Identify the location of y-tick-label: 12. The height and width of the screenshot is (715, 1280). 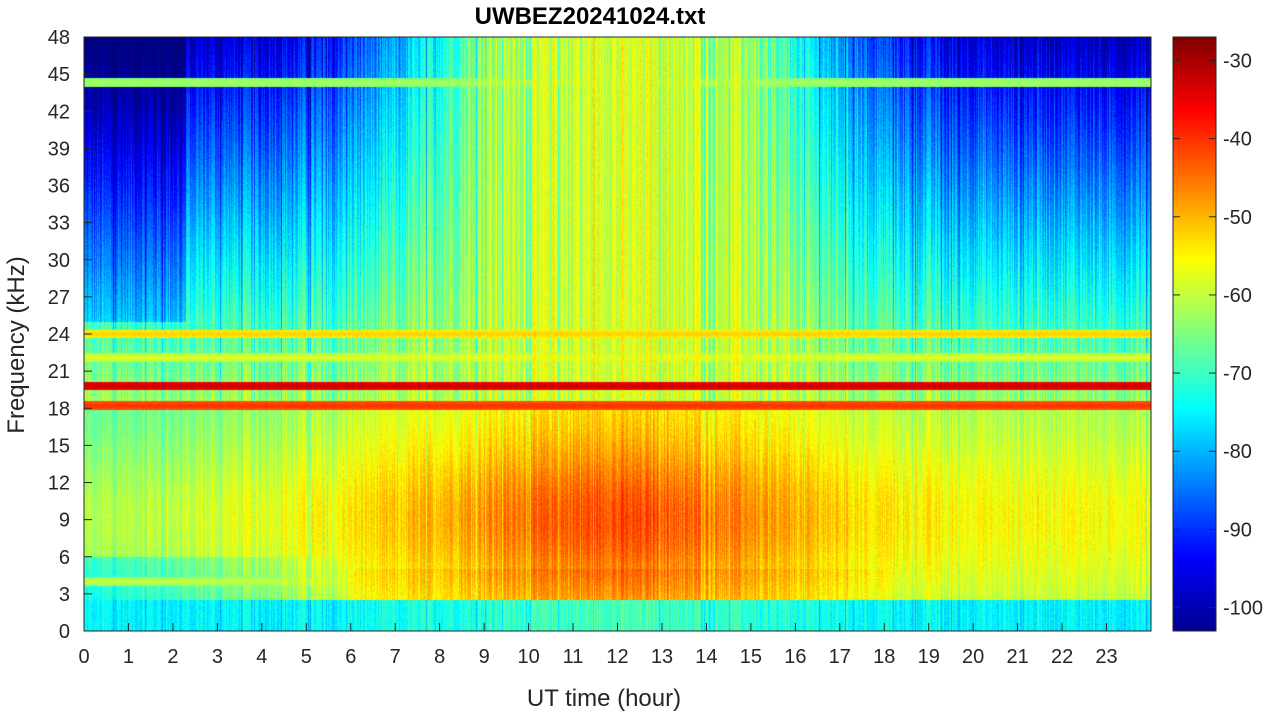
(59, 484).